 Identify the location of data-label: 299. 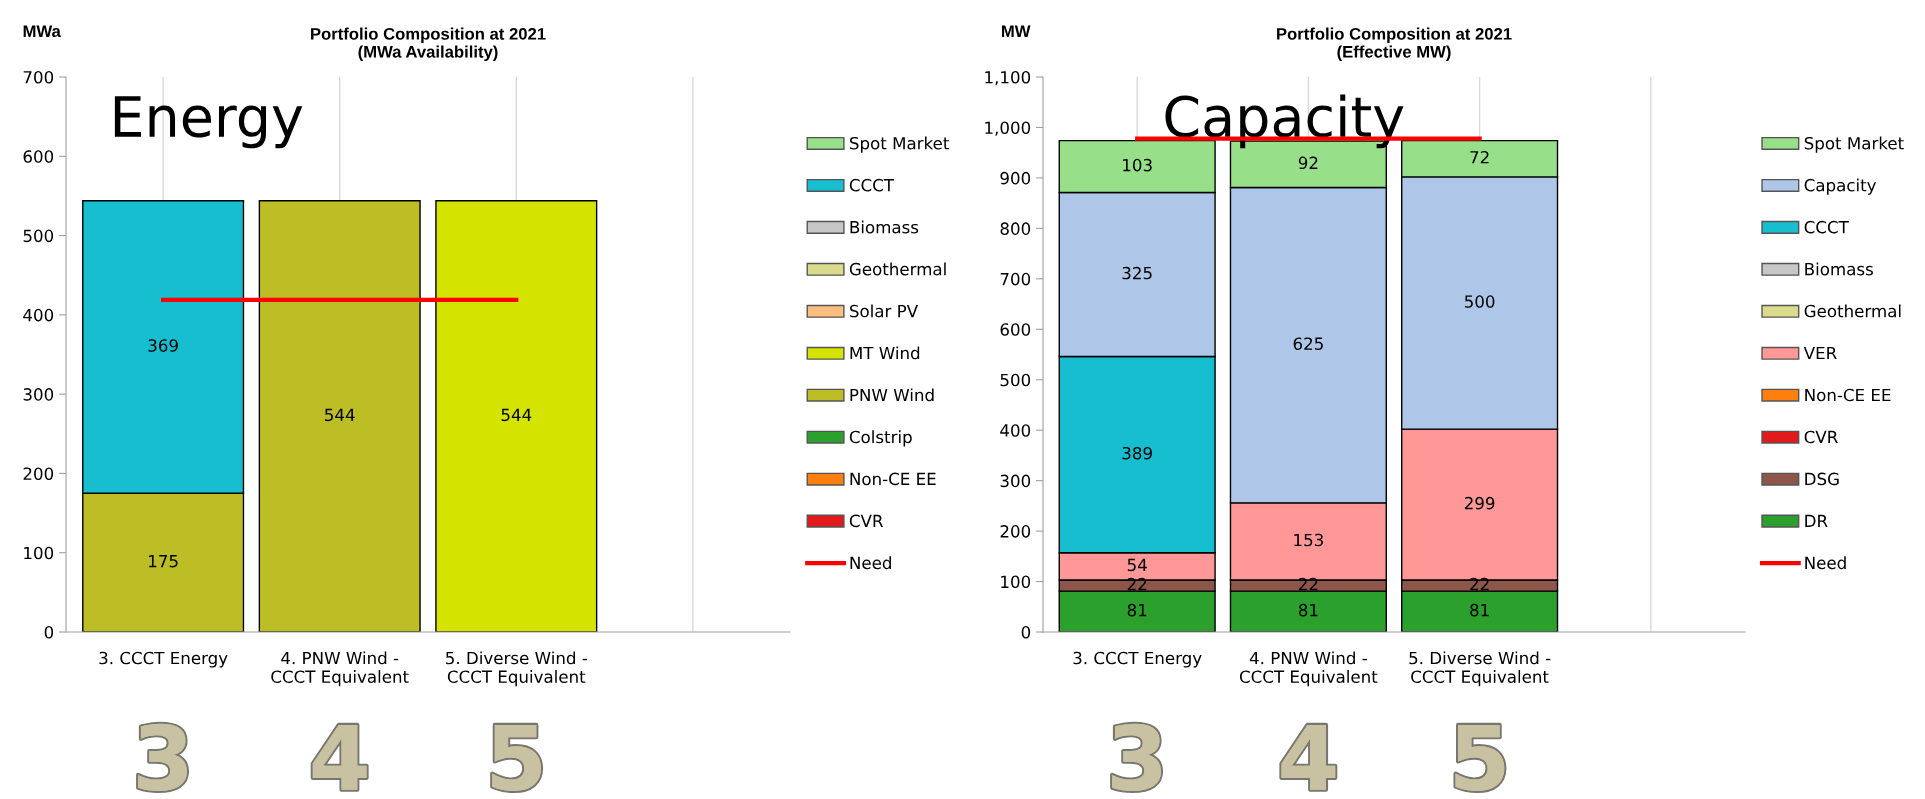
(1479, 503).